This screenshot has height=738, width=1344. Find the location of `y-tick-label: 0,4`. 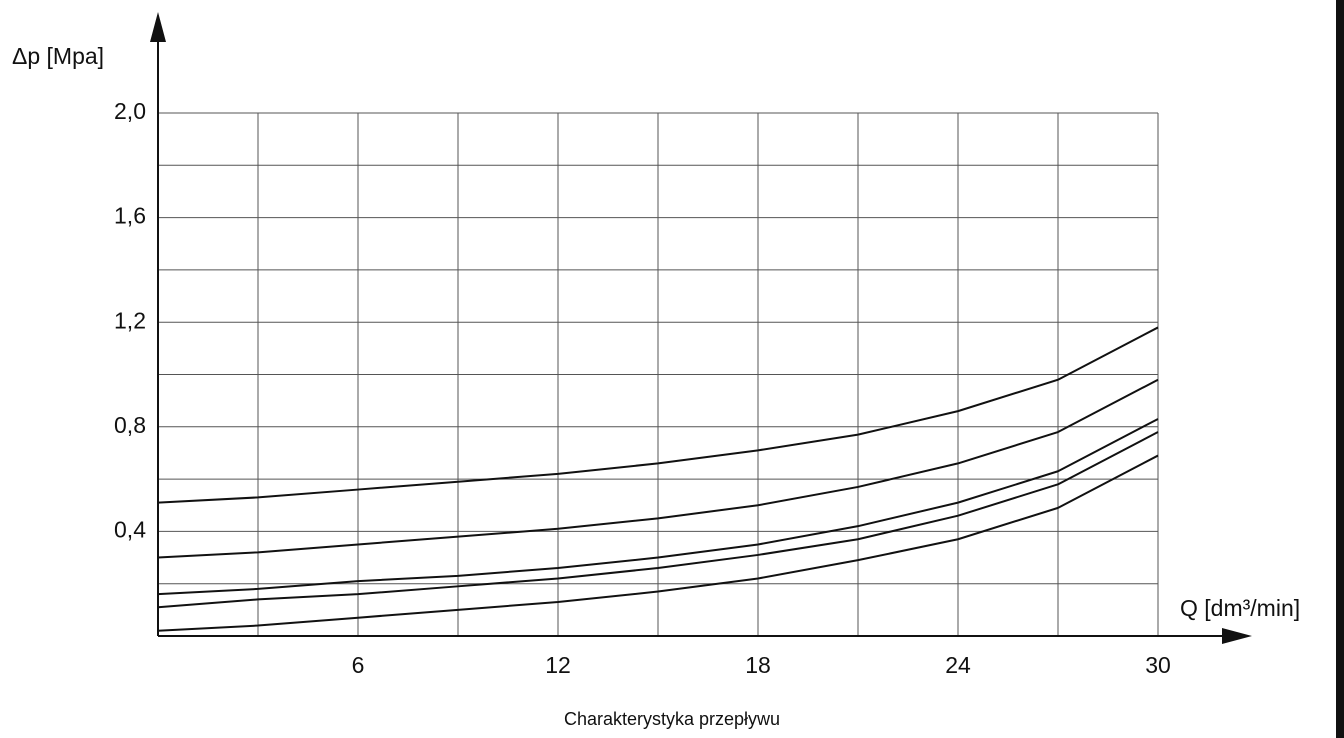

y-tick-label: 0,4 is located at coordinates (130, 529).